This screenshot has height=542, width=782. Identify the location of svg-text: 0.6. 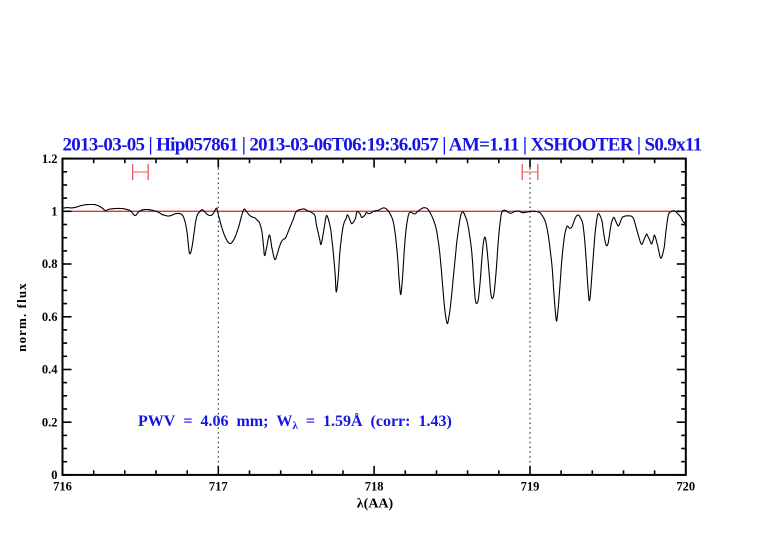
(50, 317).